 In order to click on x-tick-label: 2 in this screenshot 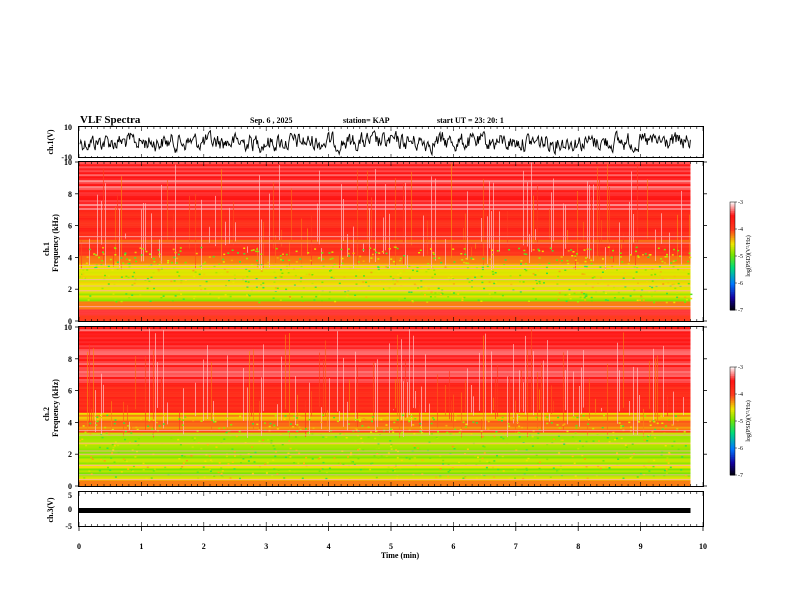, I will do `click(204, 546)`.